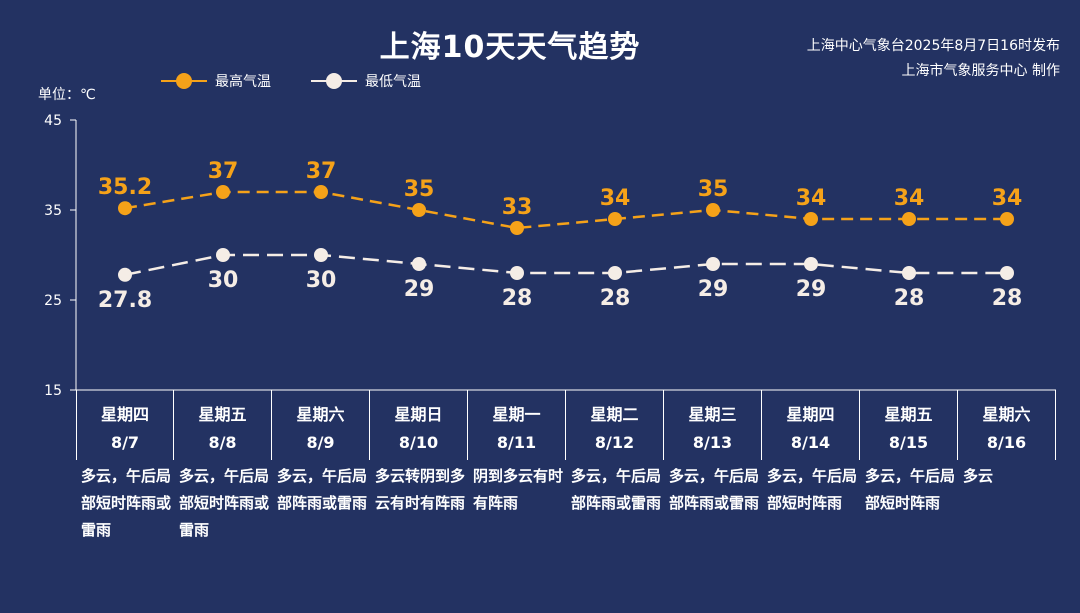  Describe the element at coordinates (933, 46) in the screenshot. I see `issuer-line: 上海中心气象台2025年8月7日16时发布` at that location.